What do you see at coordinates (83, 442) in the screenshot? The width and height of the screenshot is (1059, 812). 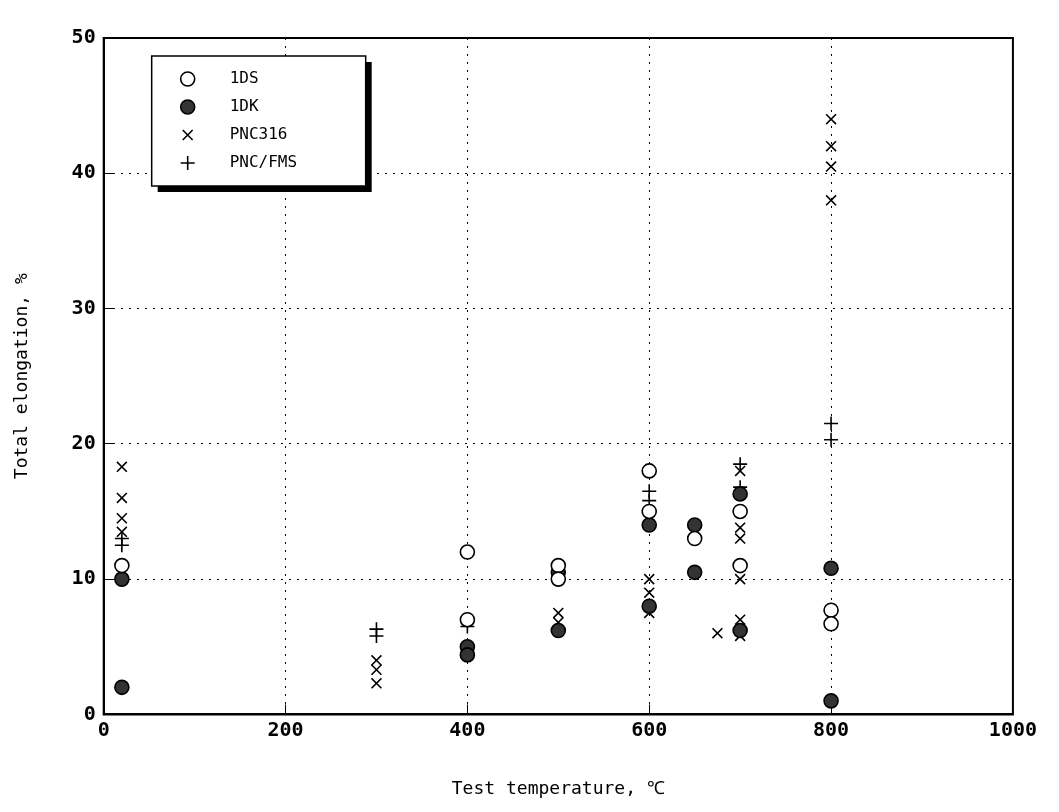 I see `y-tick-label: 20` at bounding box center [83, 442].